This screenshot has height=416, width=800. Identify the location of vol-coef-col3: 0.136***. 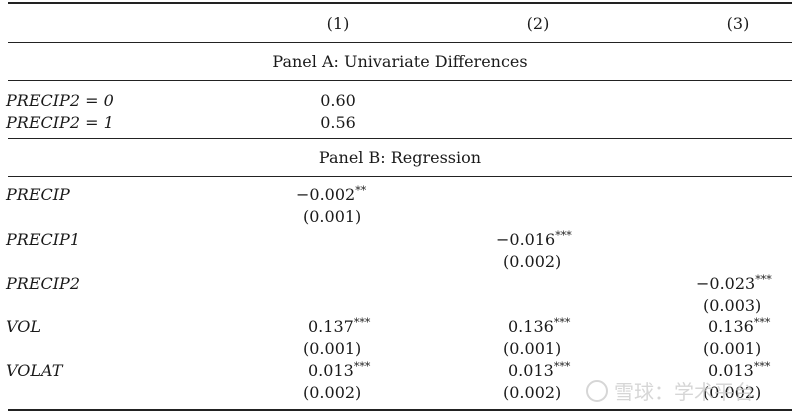
(739, 326).